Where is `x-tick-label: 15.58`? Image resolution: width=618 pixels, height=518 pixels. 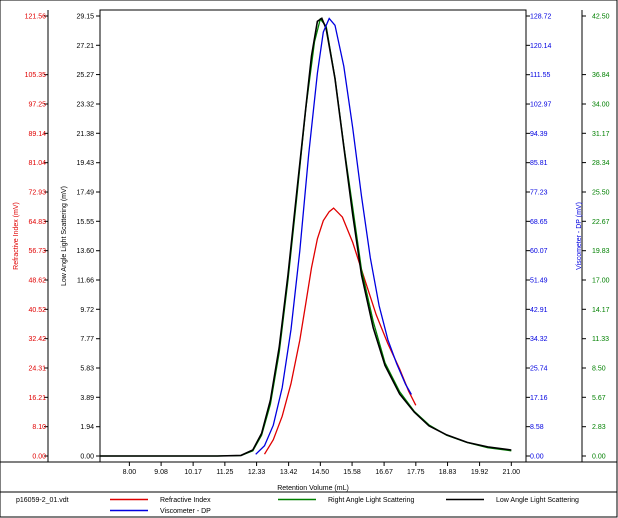 x-tick-label: 15.58 is located at coordinates (352, 472).